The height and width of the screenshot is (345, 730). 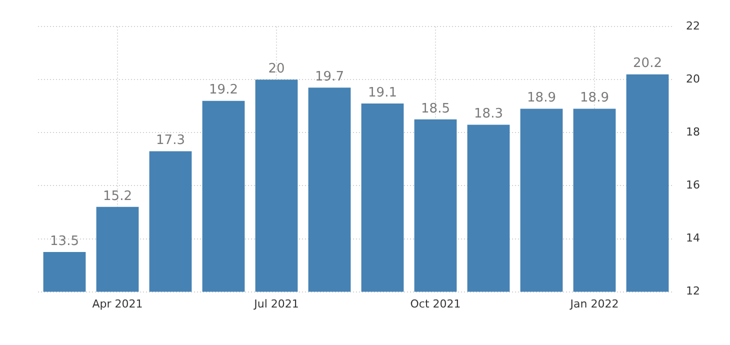 I want to click on data-label: 18.5, so click(x=435, y=108).